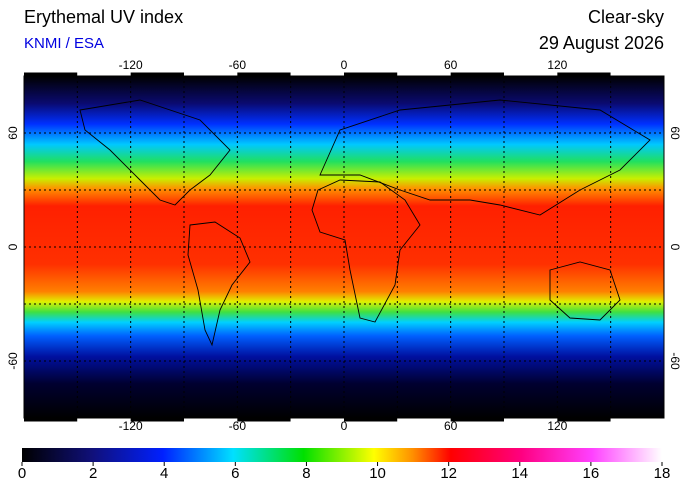  Describe the element at coordinates (377, 473) in the screenshot. I see `colorbar-label: 10` at that location.